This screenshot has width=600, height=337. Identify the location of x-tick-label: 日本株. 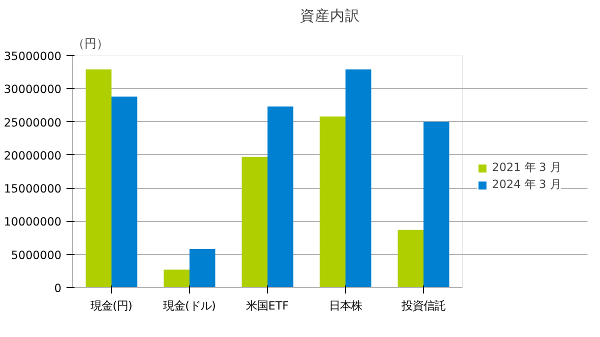
(345, 305).